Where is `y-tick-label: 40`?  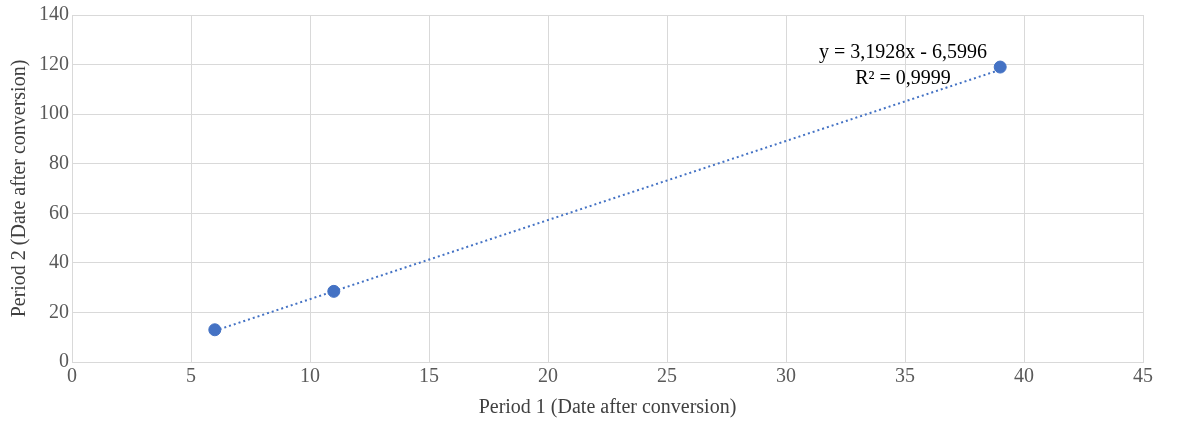
y-tick-label: 40 is located at coordinates (59, 261).